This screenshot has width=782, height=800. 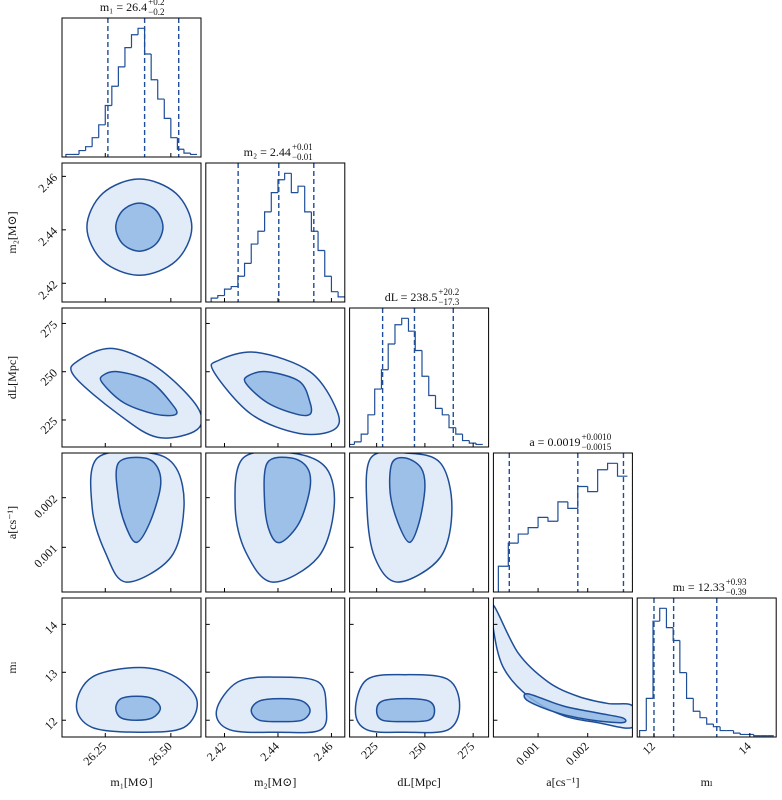 I want to click on x-tick-label: 275, so click(x=466, y=750).